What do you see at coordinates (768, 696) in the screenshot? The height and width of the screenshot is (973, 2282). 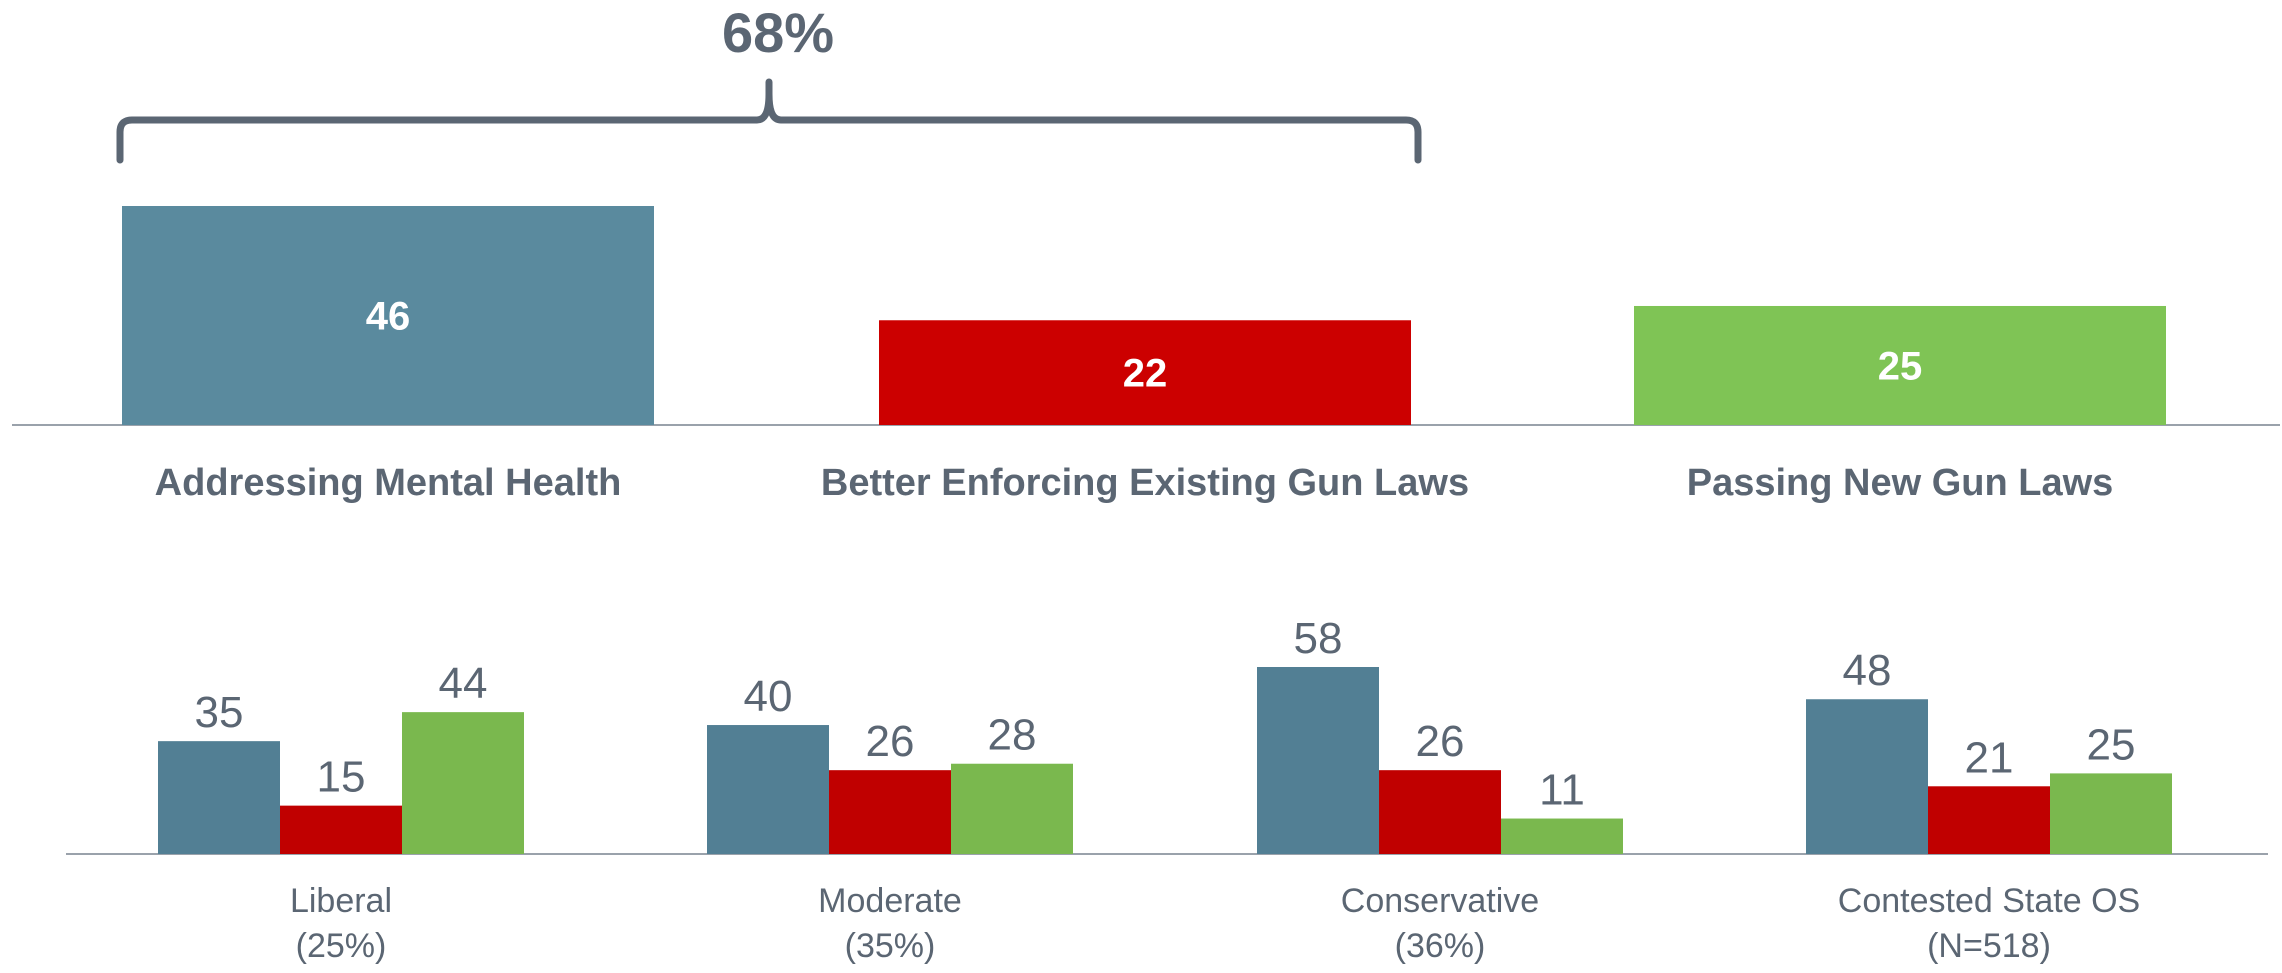 I see `bottom-bar-value-g2-s1: 40` at bounding box center [768, 696].